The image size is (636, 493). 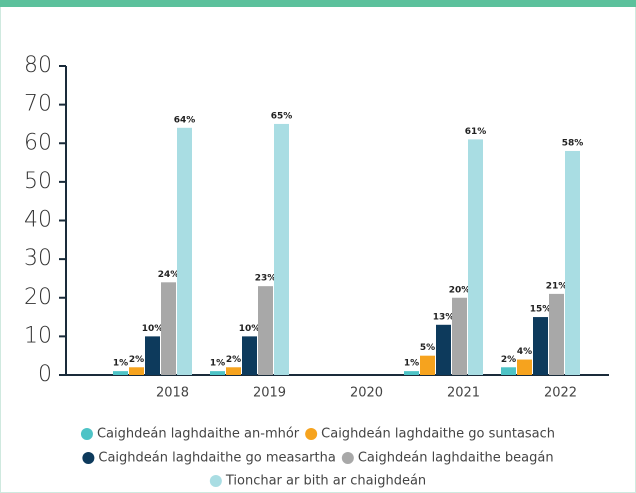 I want to click on y-tick-label: 0, so click(x=45, y=374).